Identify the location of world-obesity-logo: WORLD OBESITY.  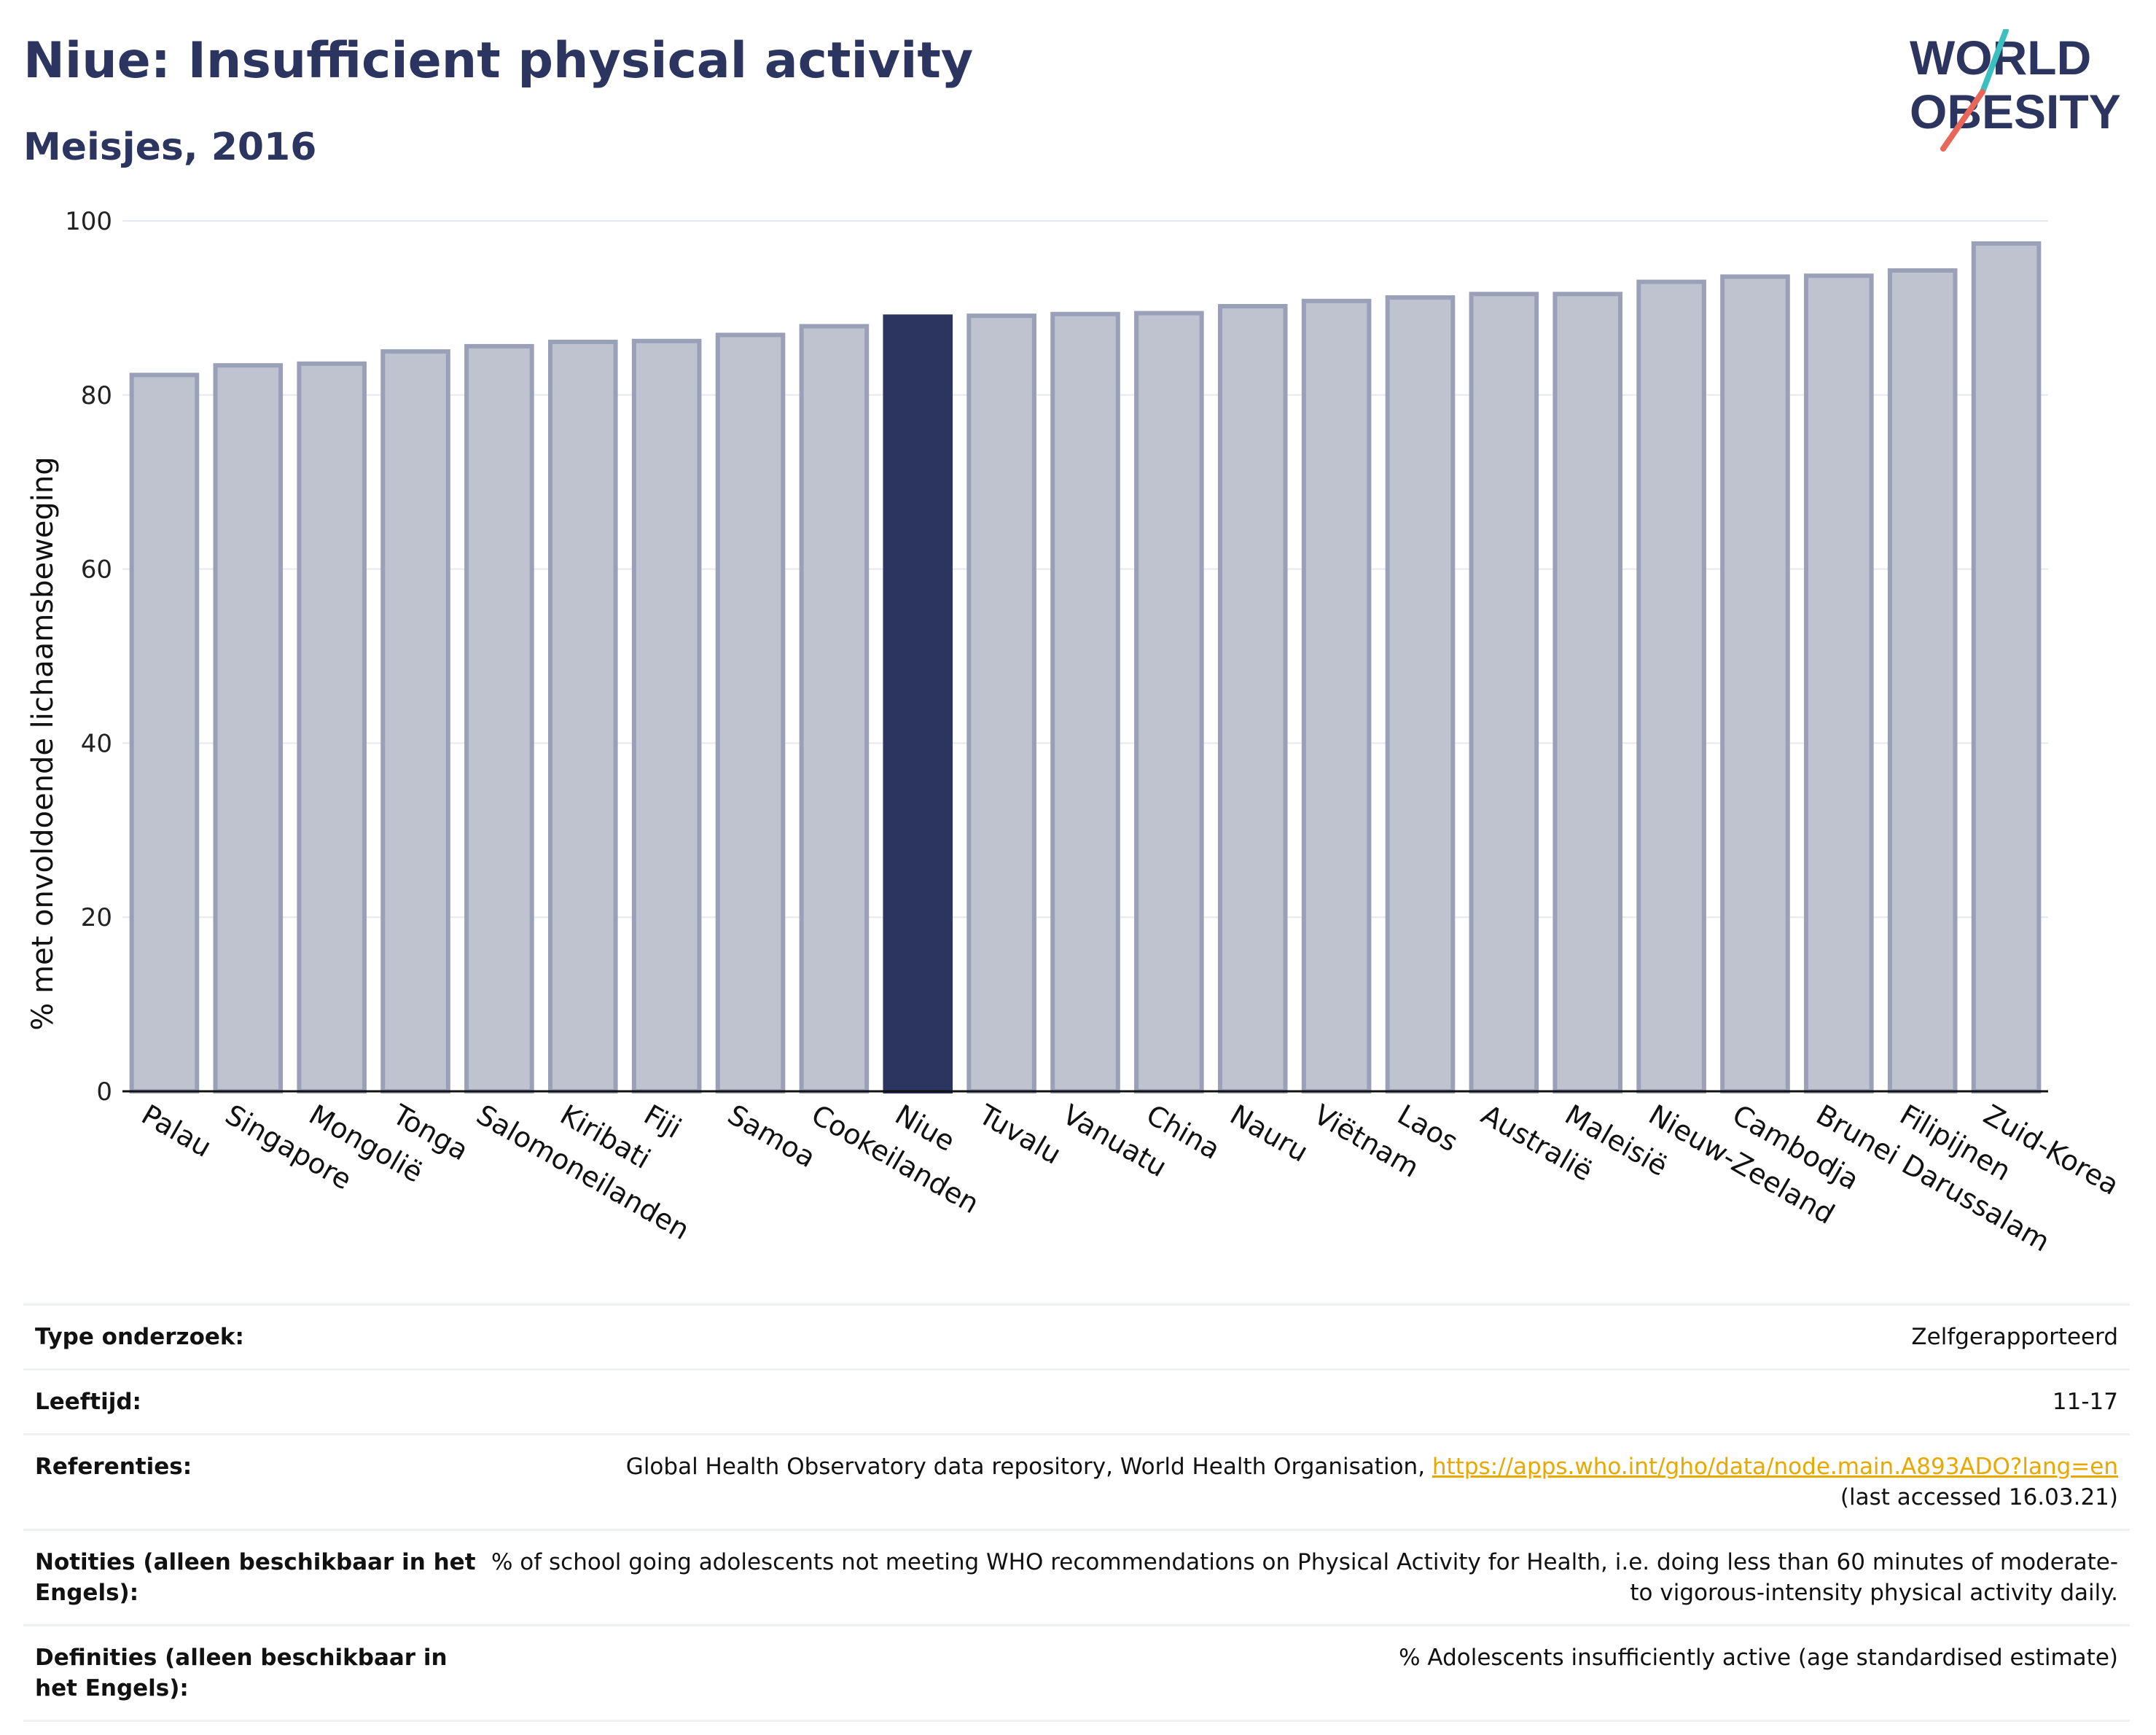
(2016, 90).